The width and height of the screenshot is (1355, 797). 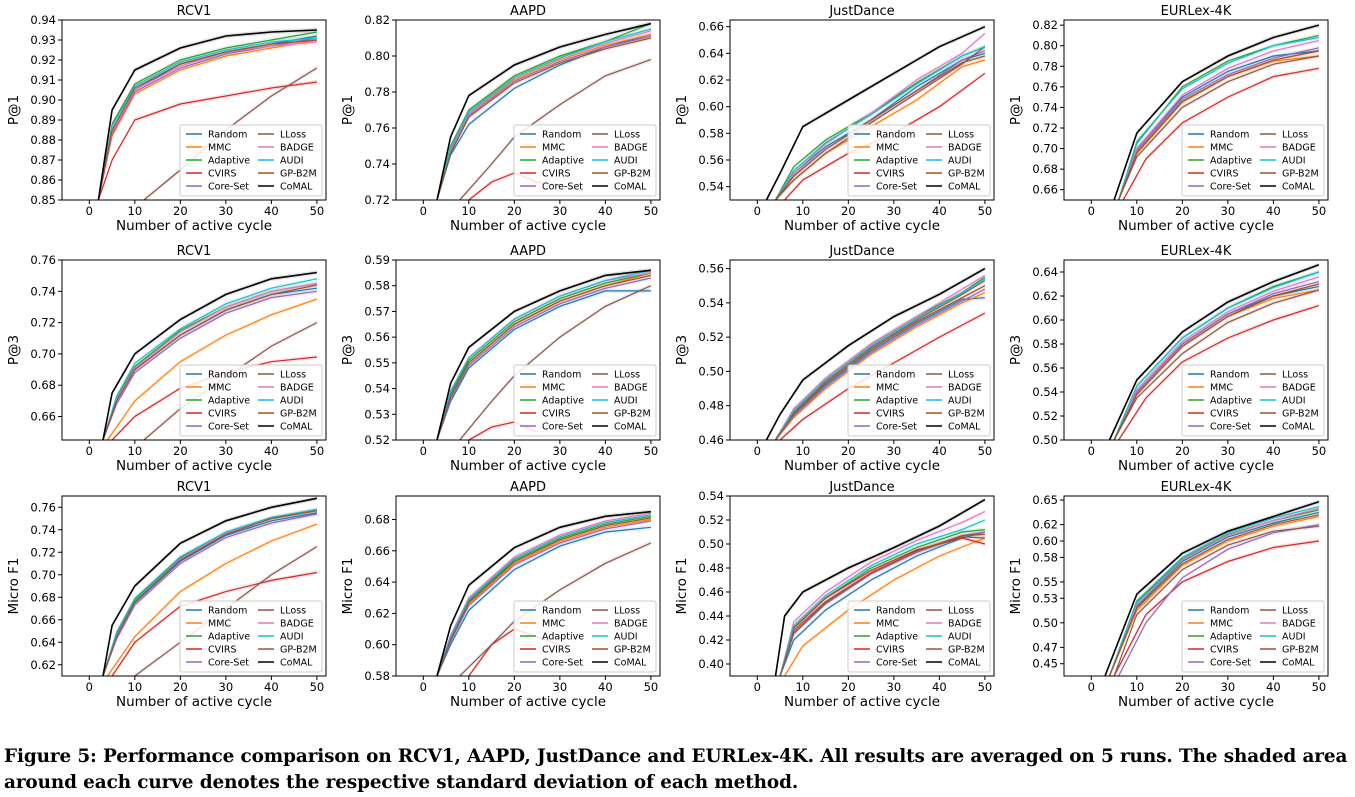 What do you see at coordinates (377, 676) in the screenshot?
I see `y-tick-label: 0.58` at bounding box center [377, 676].